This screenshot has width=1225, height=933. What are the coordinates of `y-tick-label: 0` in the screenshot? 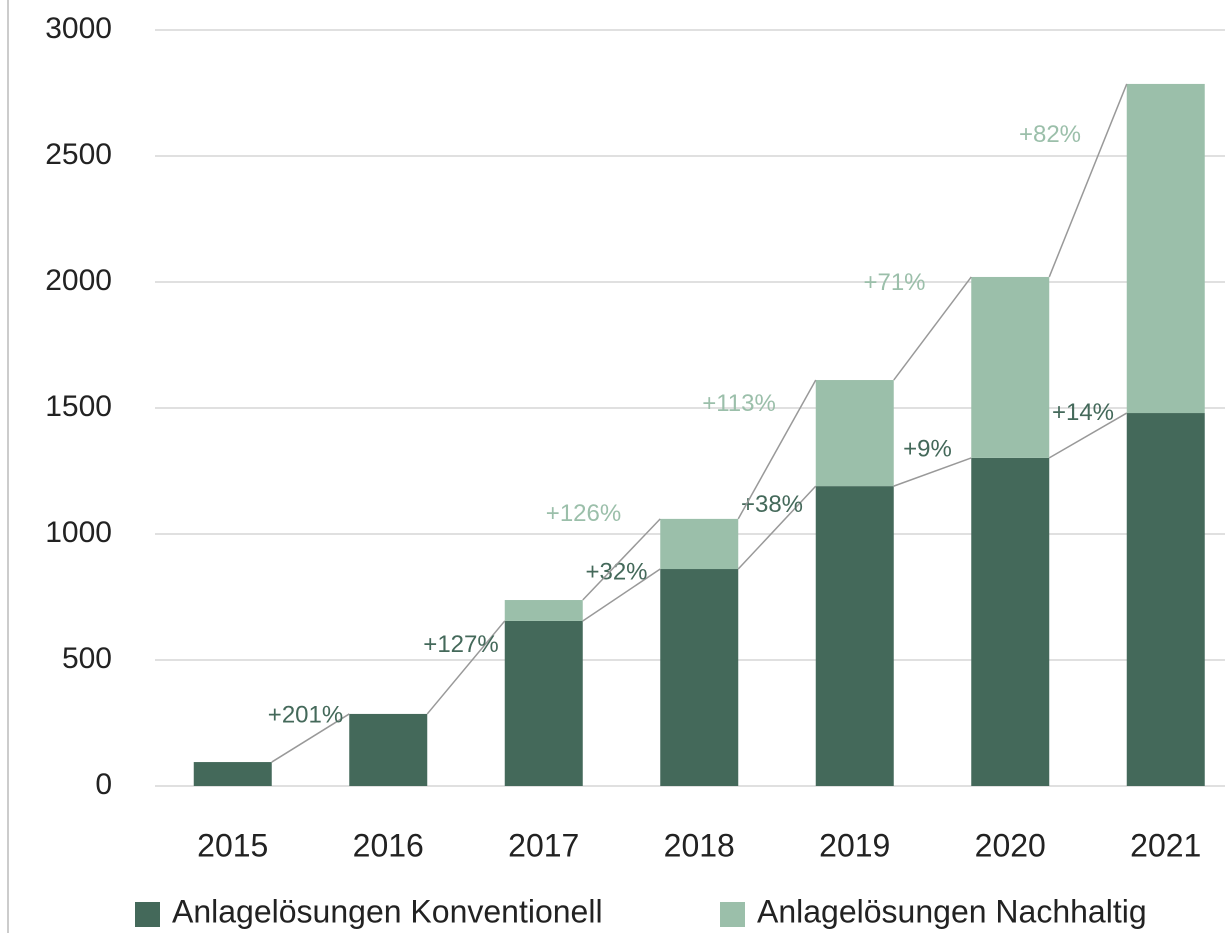 It's located at (103, 784).